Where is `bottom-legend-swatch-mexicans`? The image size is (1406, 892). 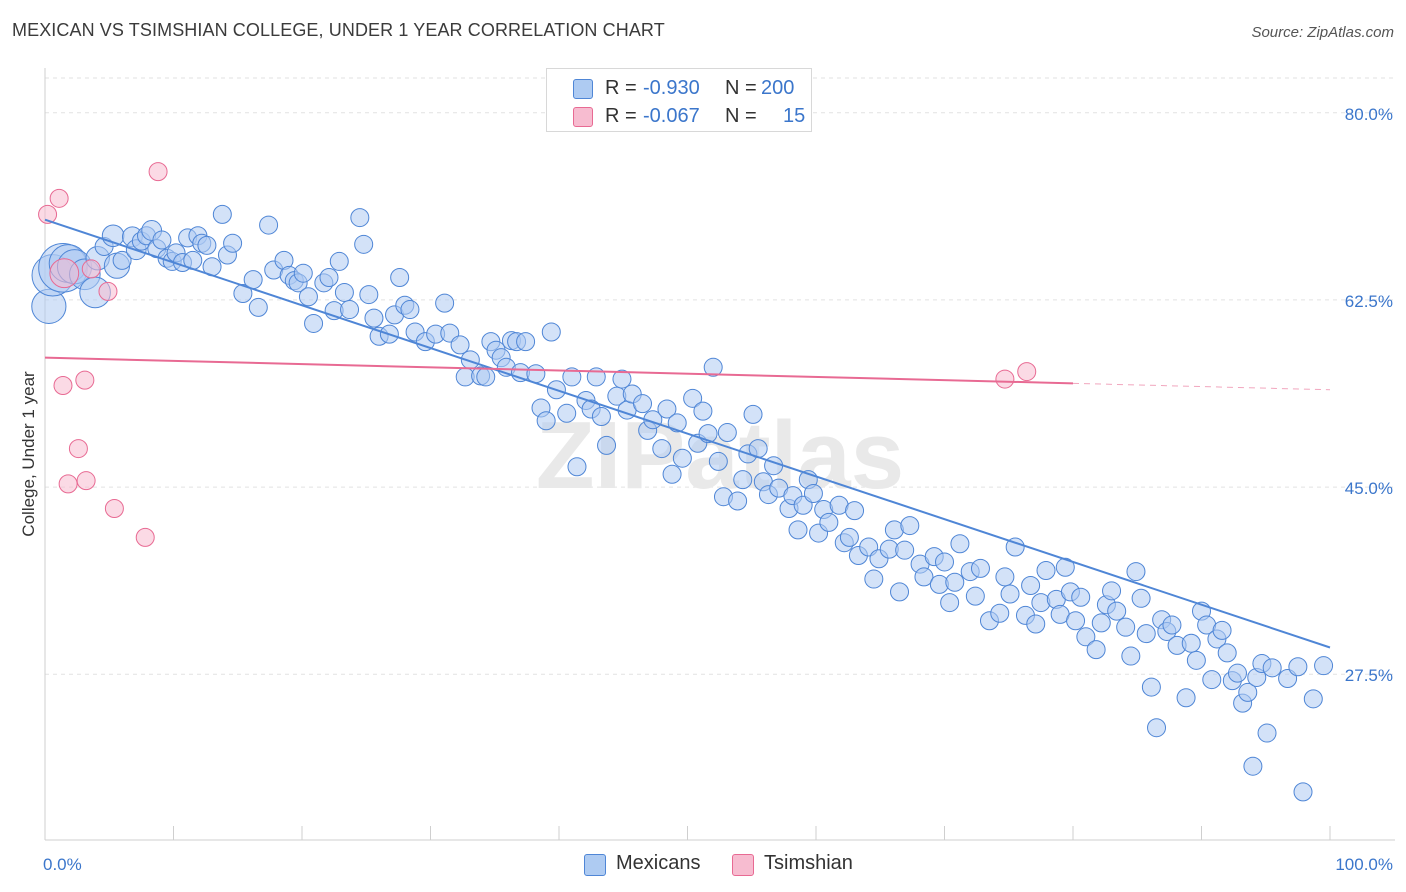 bottom-legend-swatch-mexicans is located at coordinates (595, 865).